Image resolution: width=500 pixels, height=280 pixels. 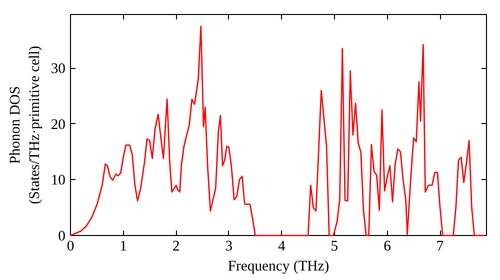 What do you see at coordinates (229, 246) in the screenshot?
I see `x-tick-label: 3` at bounding box center [229, 246].